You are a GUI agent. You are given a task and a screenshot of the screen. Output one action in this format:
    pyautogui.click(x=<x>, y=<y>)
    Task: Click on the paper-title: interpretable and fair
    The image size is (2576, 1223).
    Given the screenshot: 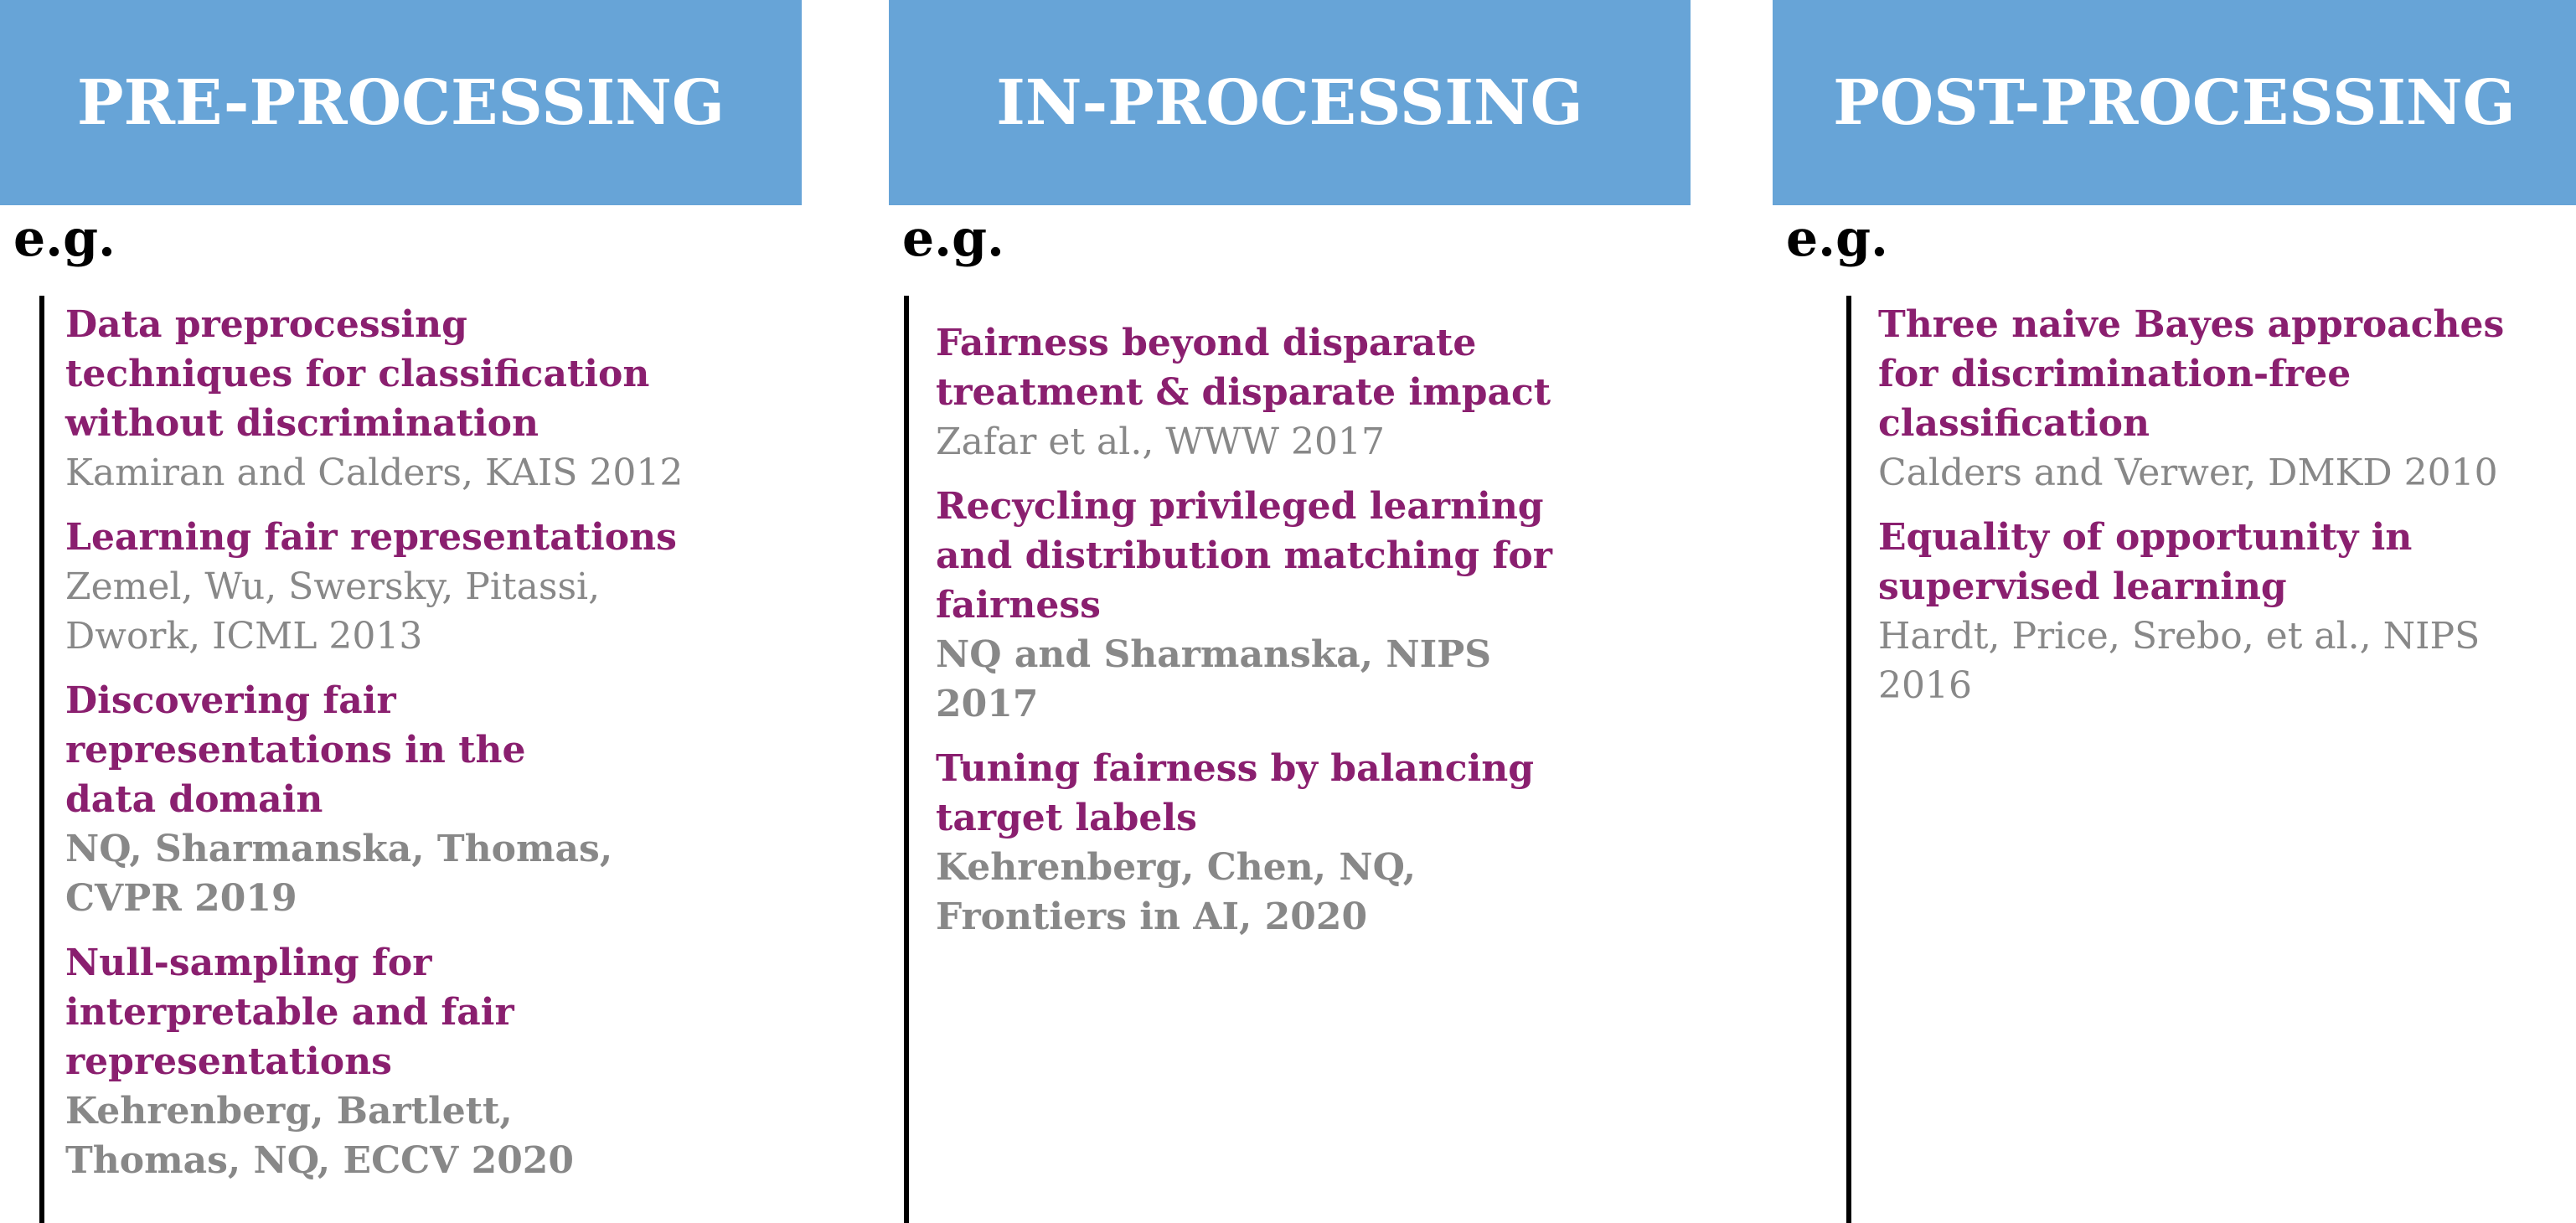 What is the action you would take?
    pyautogui.click(x=289, y=1012)
    